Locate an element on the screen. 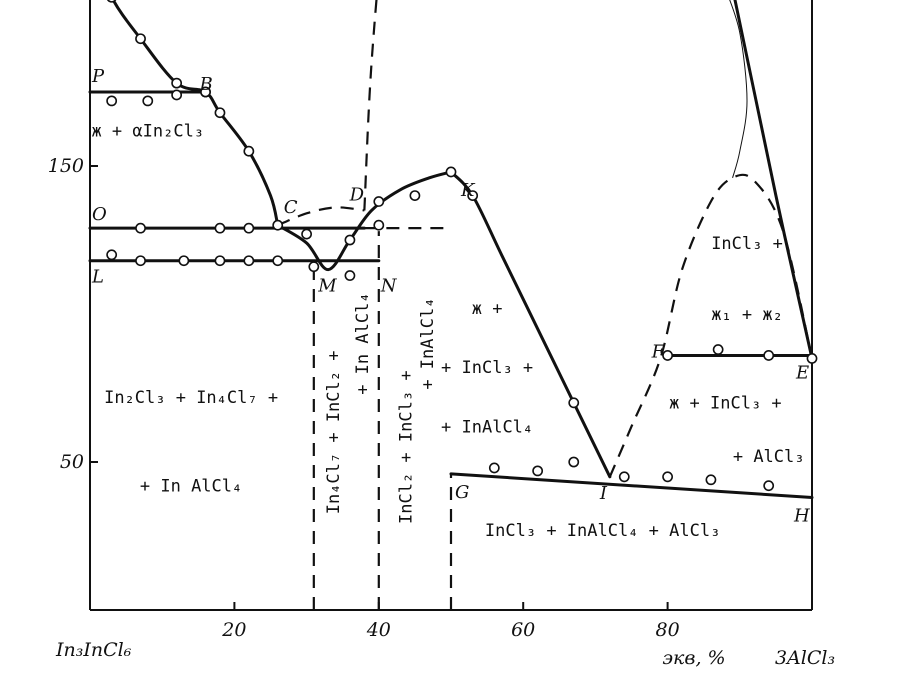 The height and width of the screenshot is (684, 900). curve-dashed-near-C is located at coordinates (321, 216).